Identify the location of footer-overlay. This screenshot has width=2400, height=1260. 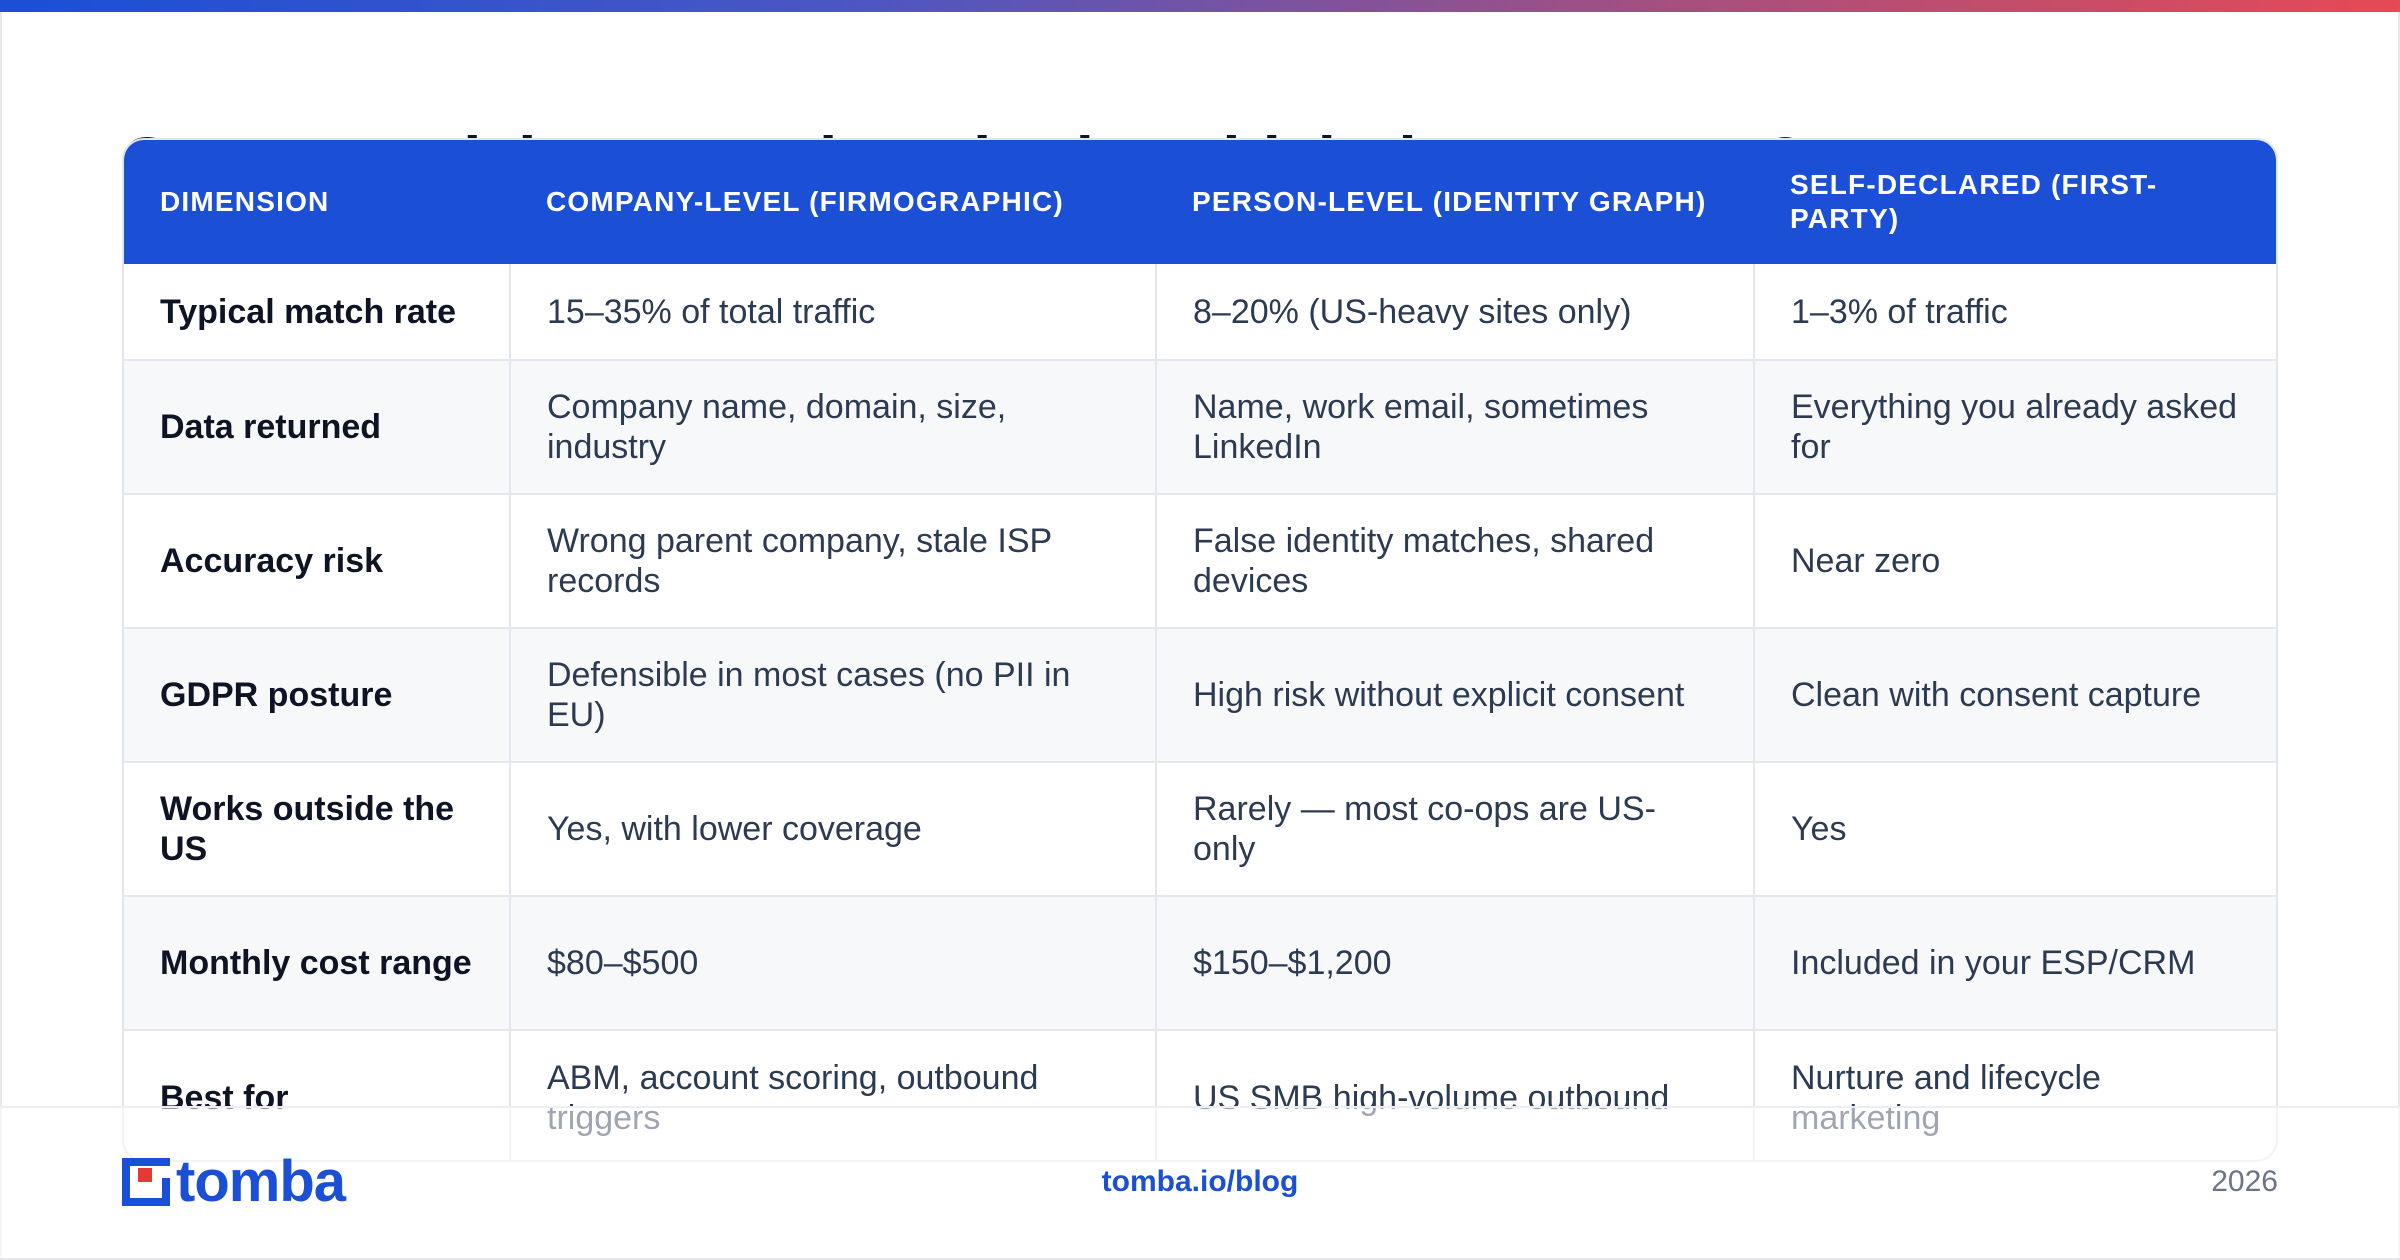
(1200, 1183).